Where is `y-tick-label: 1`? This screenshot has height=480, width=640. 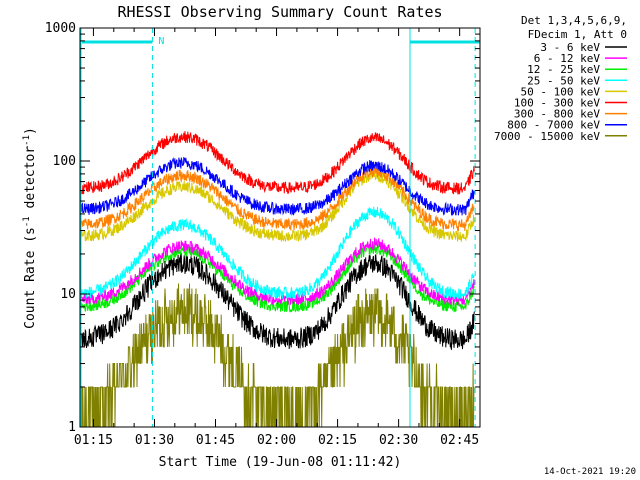
y-tick-label: 1 is located at coordinates (72, 427).